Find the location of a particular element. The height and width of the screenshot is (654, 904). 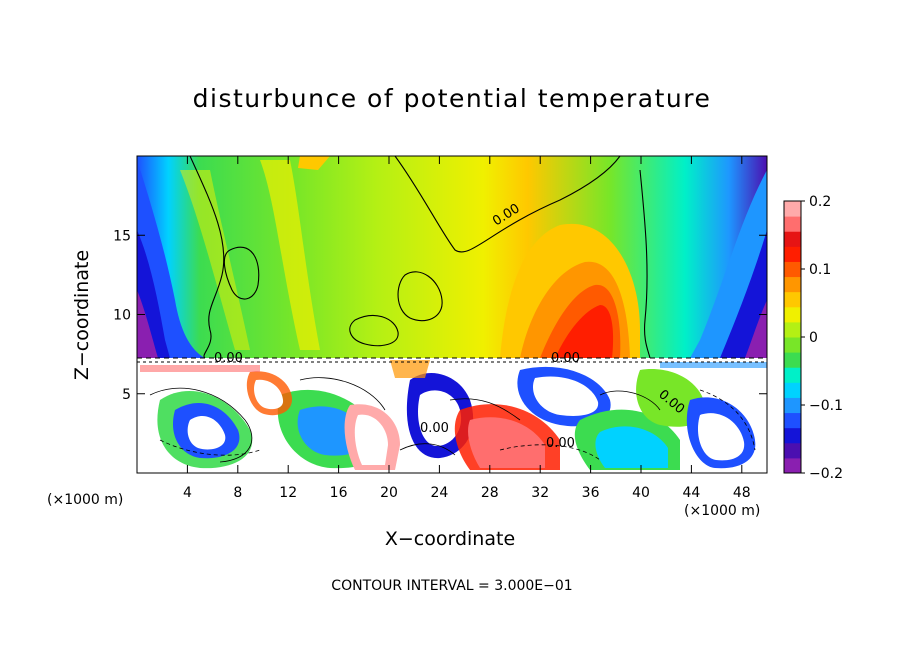

x-tick-label: 16 is located at coordinates (339, 493).